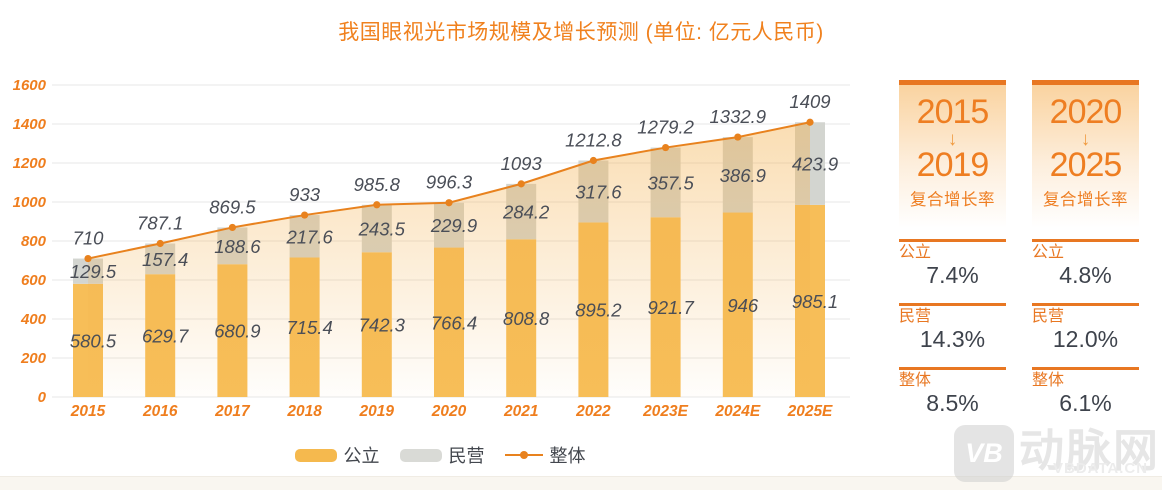 The height and width of the screenshot is (490, 1162). I want to click on y-tick-label: 400, so click(33, 319).